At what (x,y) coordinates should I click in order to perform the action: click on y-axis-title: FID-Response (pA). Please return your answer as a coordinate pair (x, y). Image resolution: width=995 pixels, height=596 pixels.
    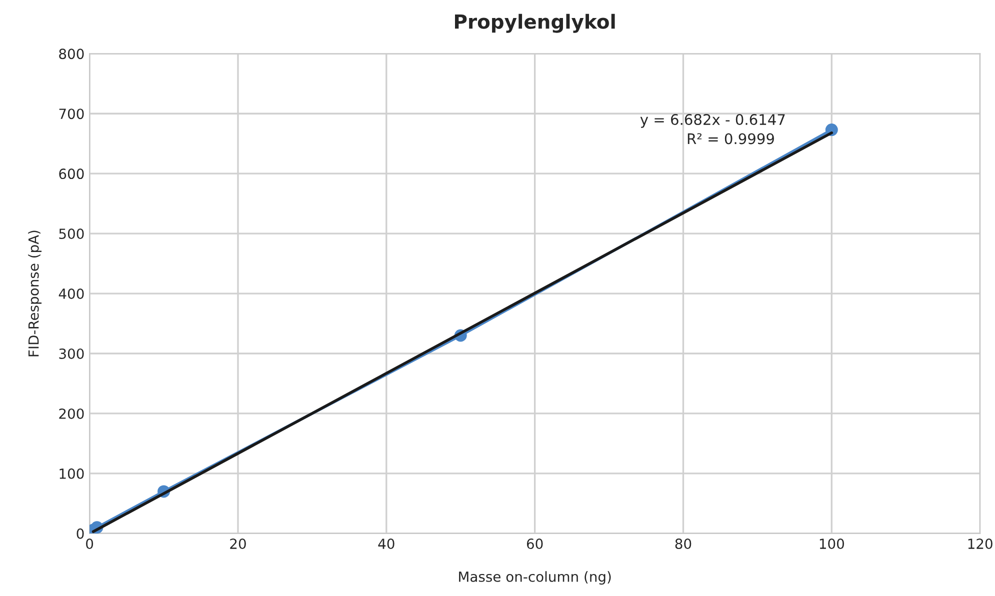
    Looking at the image, I should click on (35, 293).